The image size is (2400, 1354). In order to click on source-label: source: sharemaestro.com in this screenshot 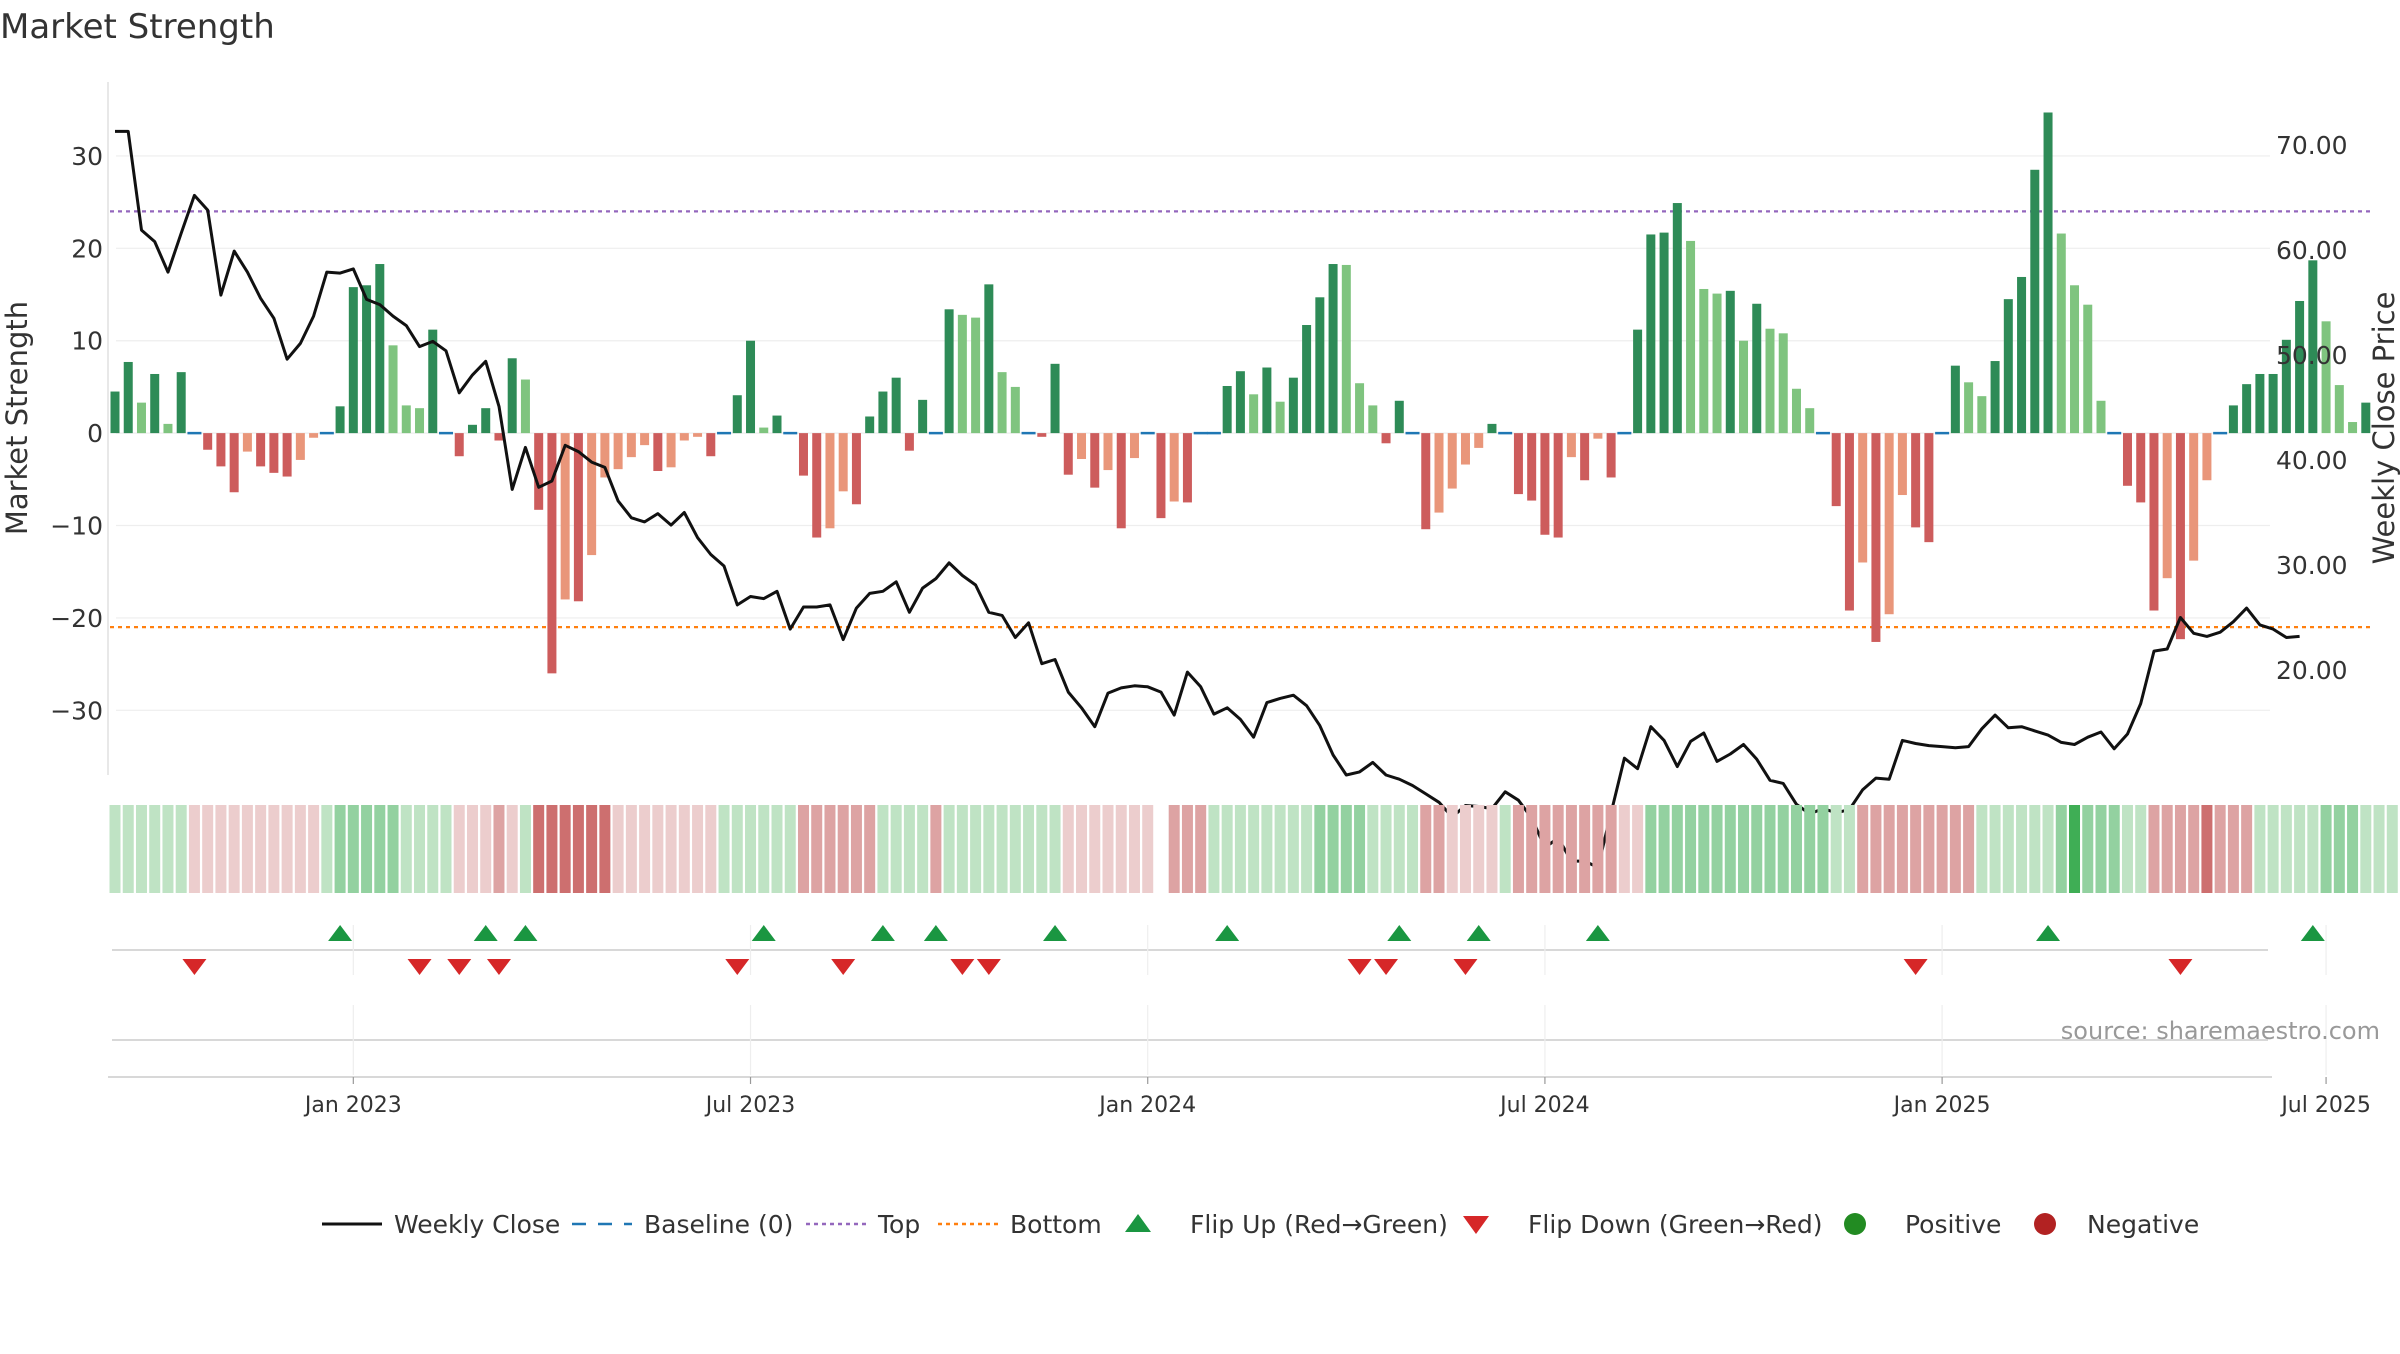, I will do `click(2220, 1031)`.